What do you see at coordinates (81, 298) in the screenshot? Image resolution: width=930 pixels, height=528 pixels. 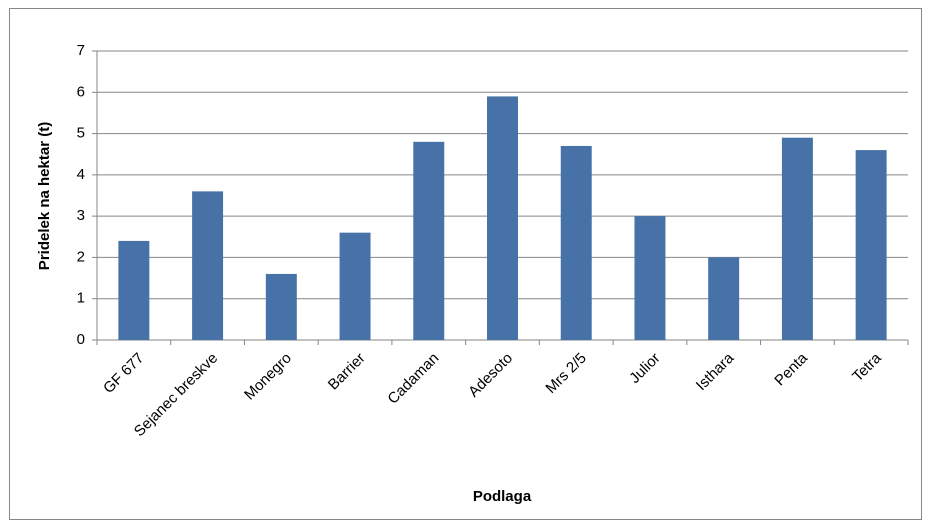 I see `y-tick-label: 1` at bounding box center [81, 298].